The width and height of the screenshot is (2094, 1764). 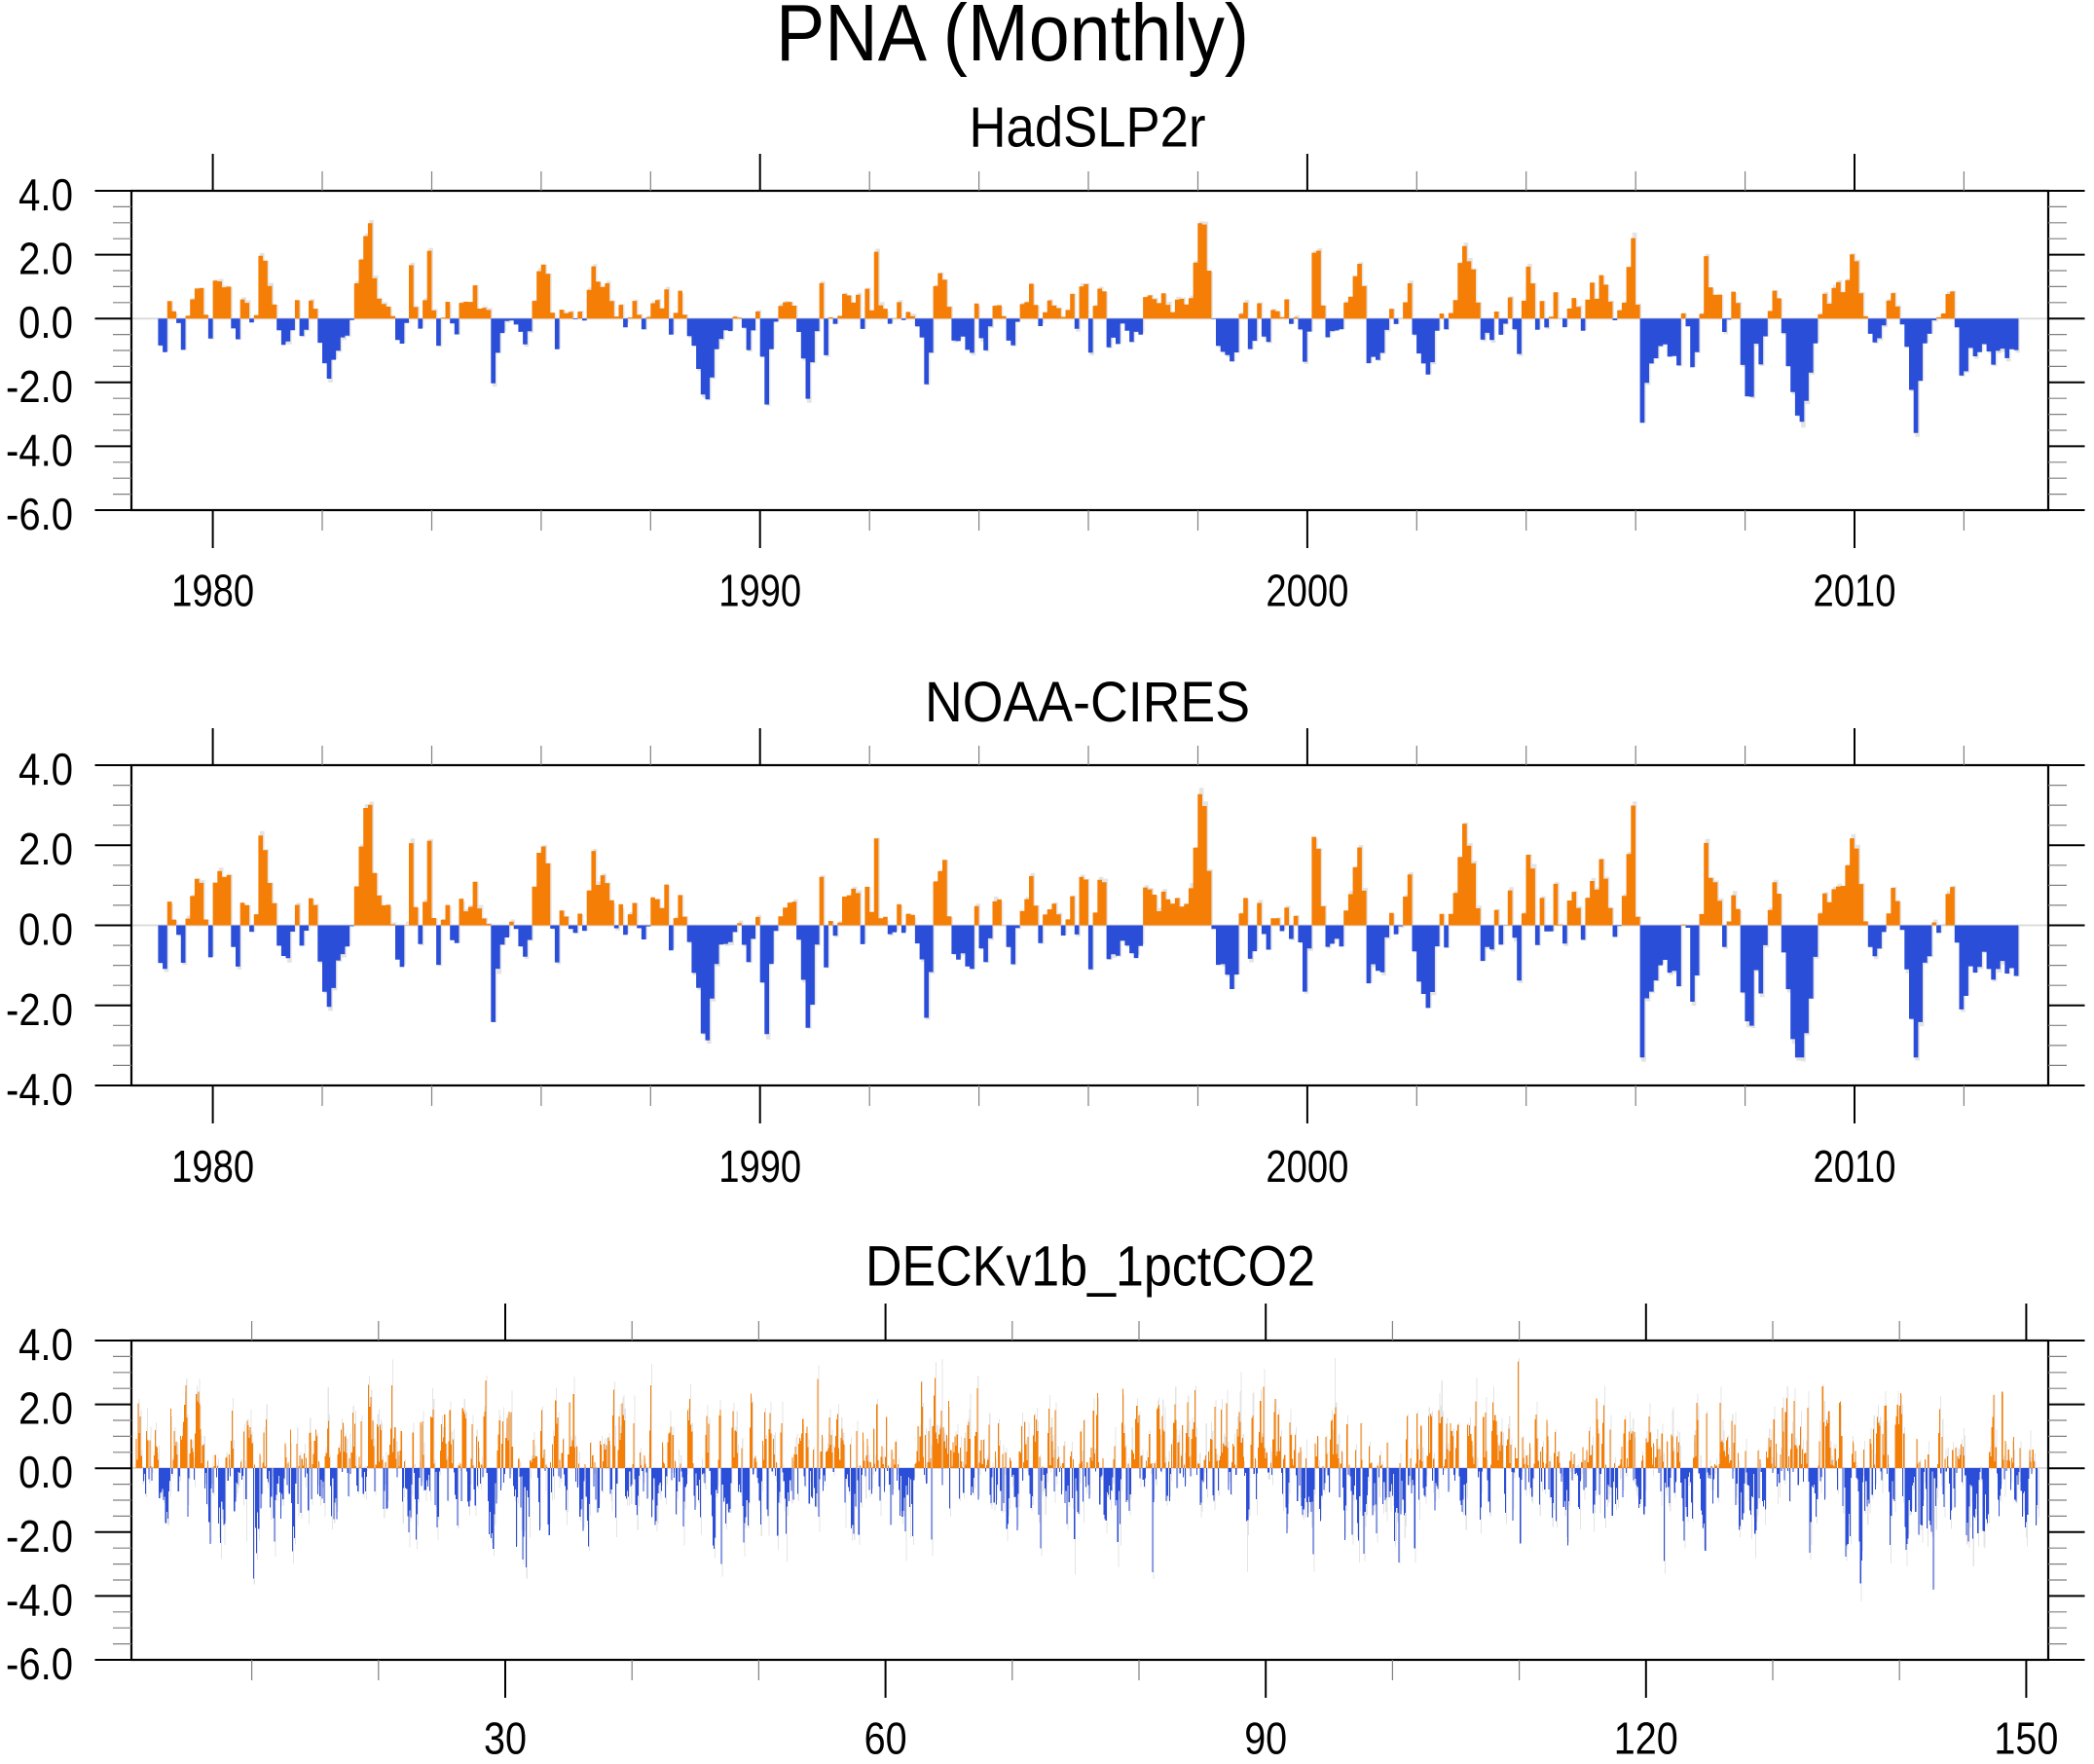 I want to click on svg-text: 60, so click(x=885, y=1735).